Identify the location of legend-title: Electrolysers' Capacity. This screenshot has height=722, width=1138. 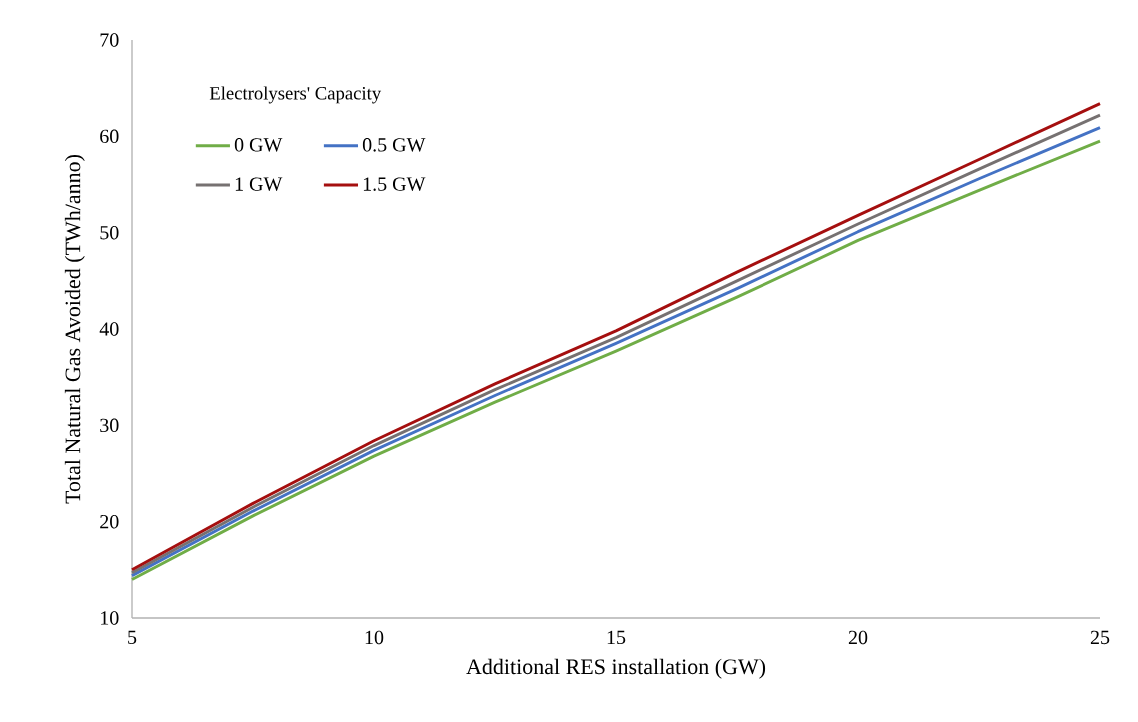
(295, 95).